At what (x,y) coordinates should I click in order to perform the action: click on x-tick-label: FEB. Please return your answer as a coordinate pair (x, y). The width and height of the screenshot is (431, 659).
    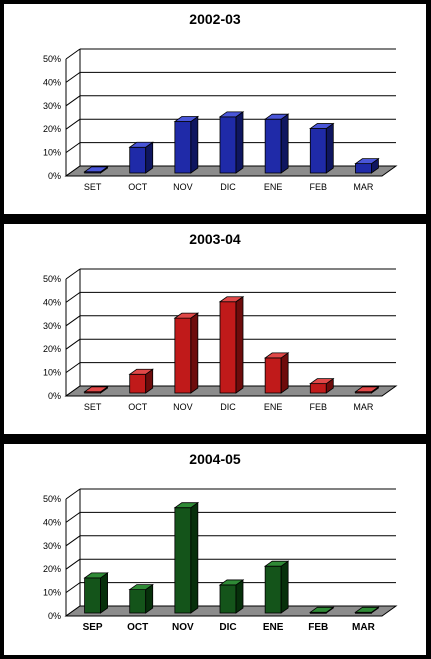
    Looking at the image, I should click on (319, 187).